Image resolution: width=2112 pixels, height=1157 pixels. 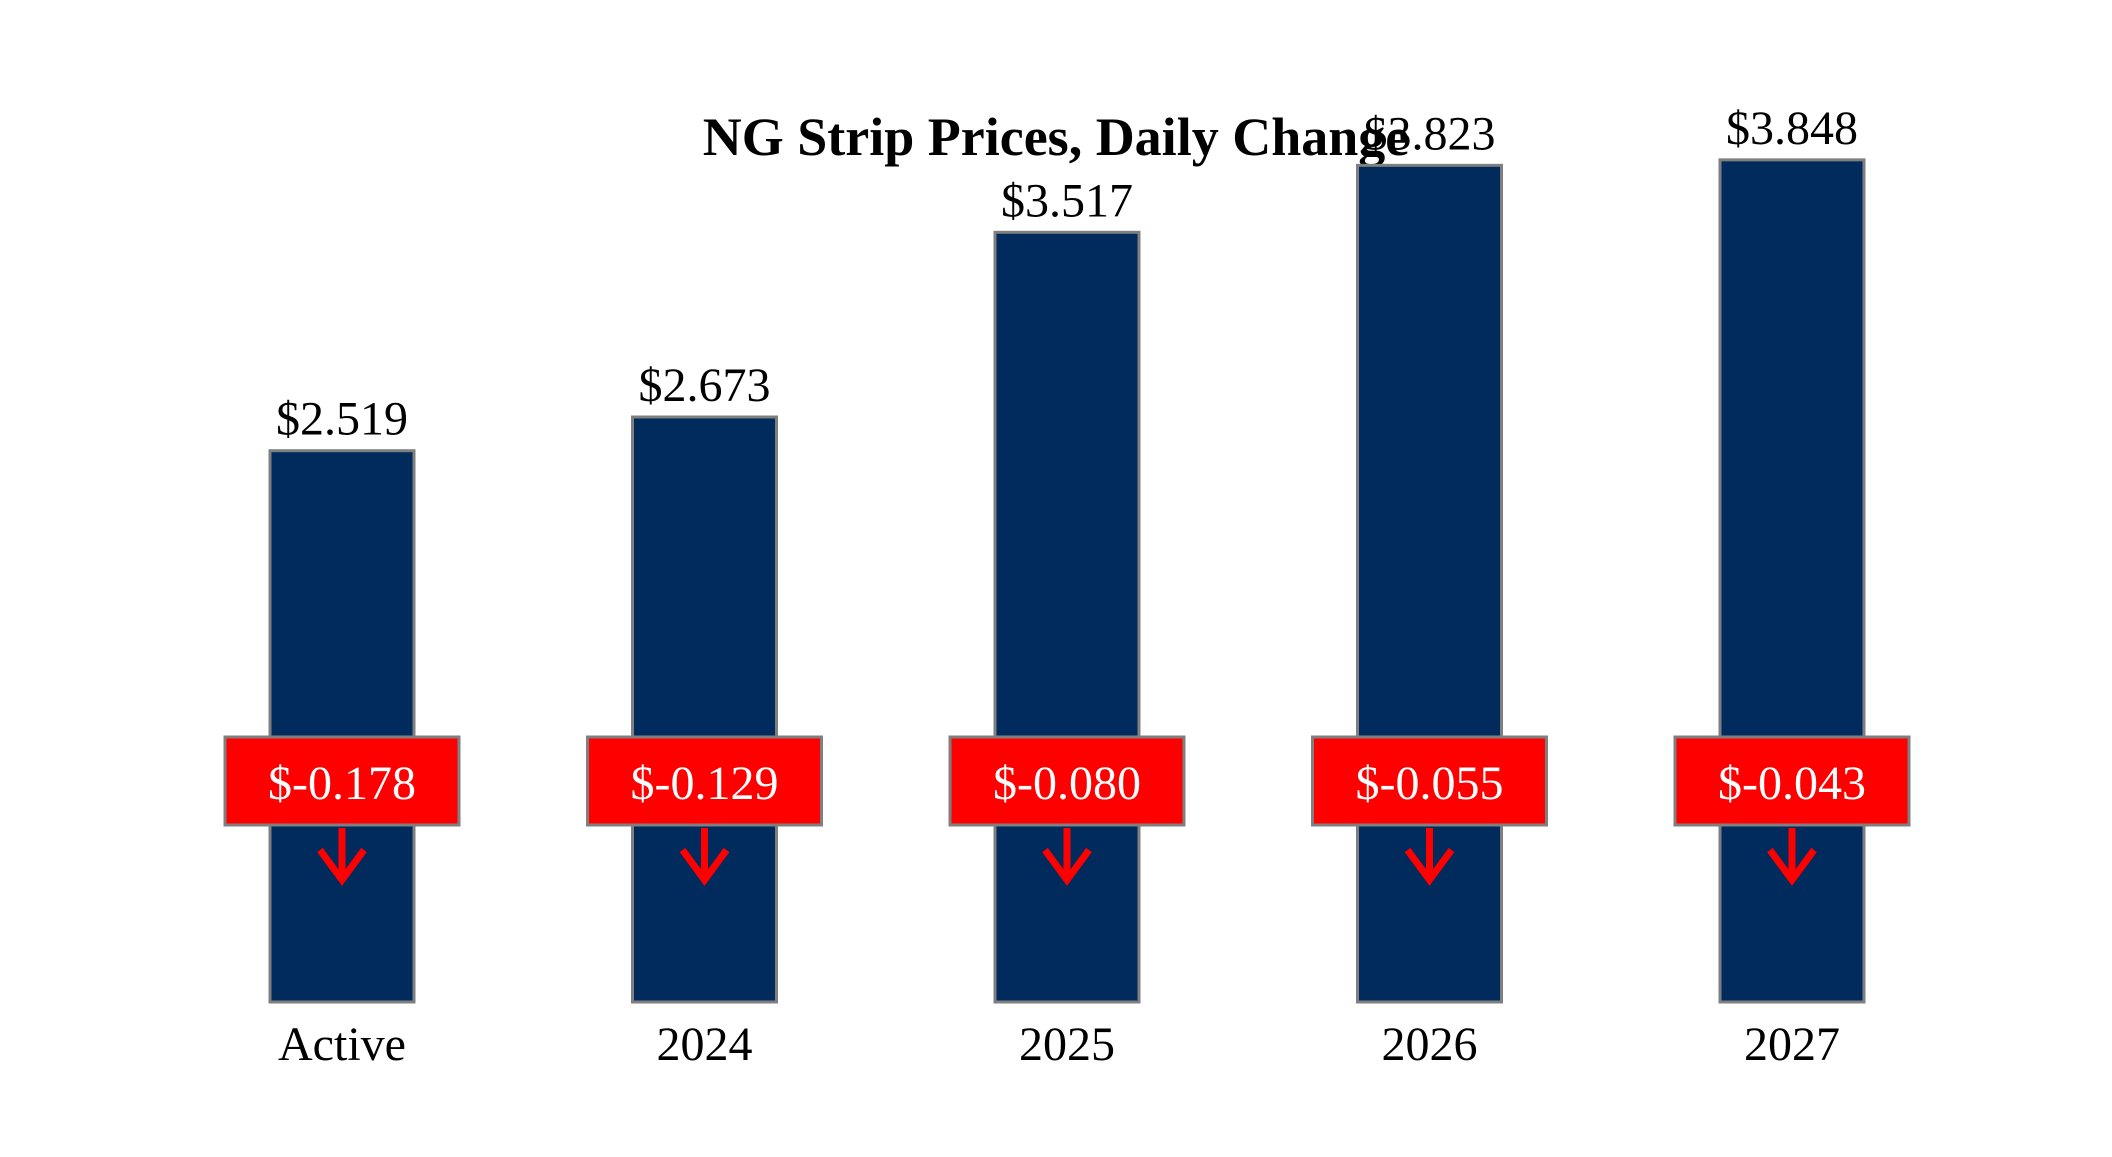 What do you see at coordinates (1792, 783) in the screenshot?
I see `change-label: $-0.043` at bounding box center [1792, 783].